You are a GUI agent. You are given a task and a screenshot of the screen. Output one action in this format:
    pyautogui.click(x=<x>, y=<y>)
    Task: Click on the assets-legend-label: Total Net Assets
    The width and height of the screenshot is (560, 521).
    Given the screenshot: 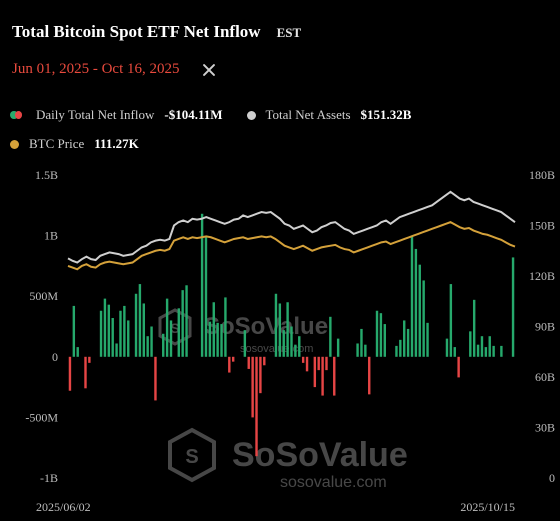 What is the action you would take?
    pyautogui.click(x=308, y=114)
    